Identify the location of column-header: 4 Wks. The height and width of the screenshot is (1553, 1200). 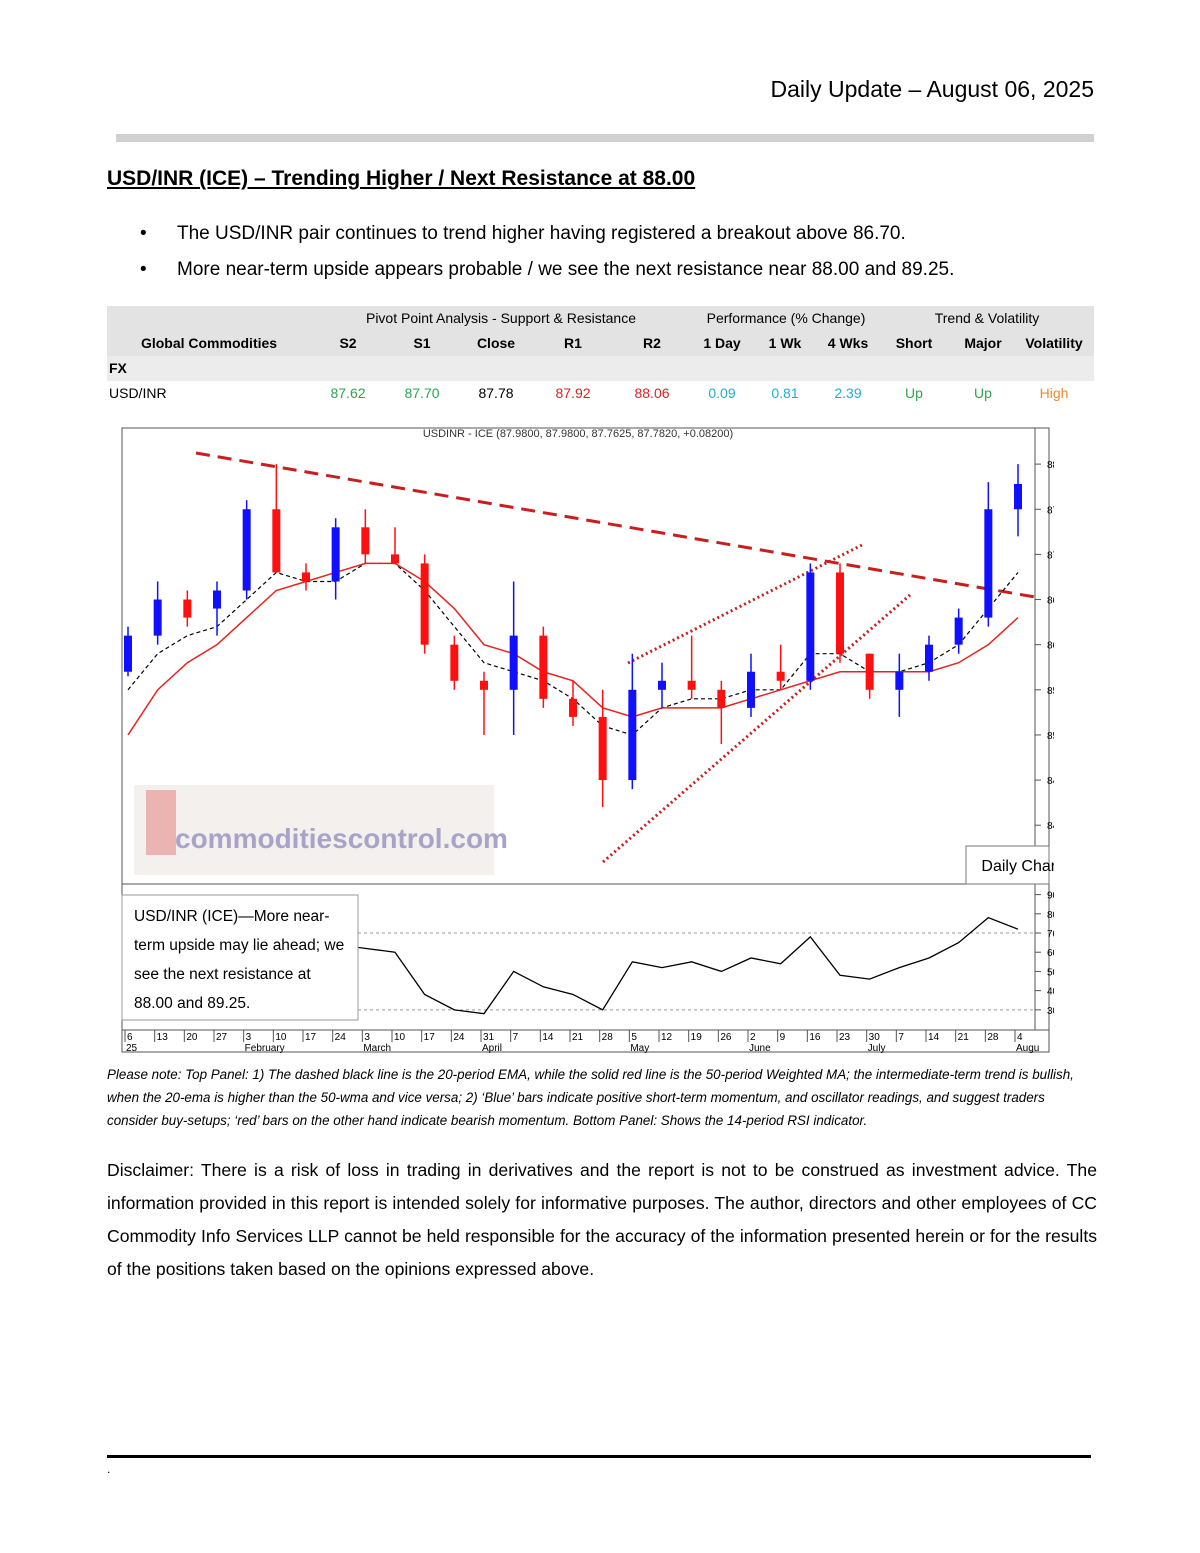
(848, 343).